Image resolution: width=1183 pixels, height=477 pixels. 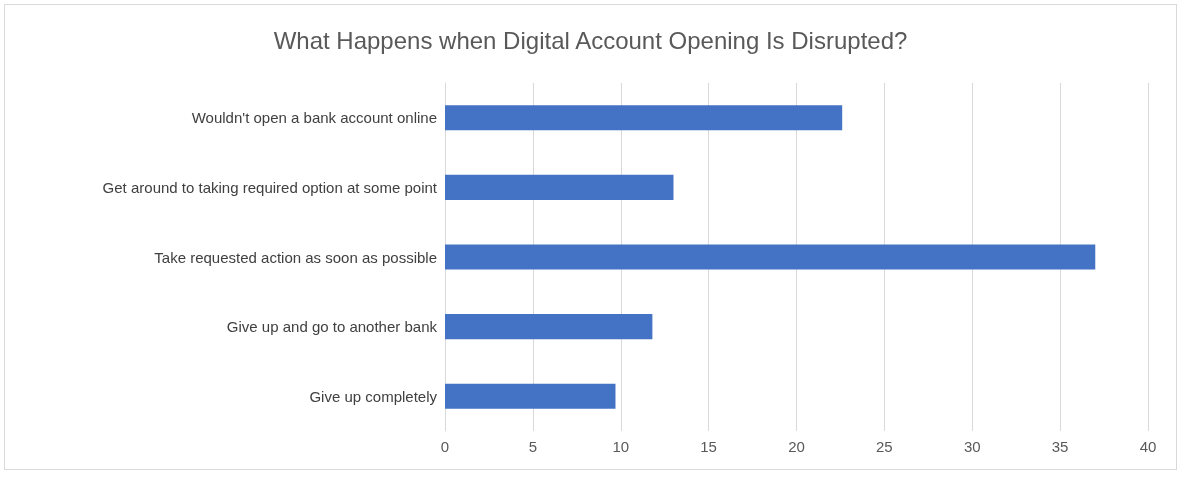 What do you see at coordinates (621, 446) in the screenshot?
I see `x-tick-label: 10` at bounding box center [621, 446].